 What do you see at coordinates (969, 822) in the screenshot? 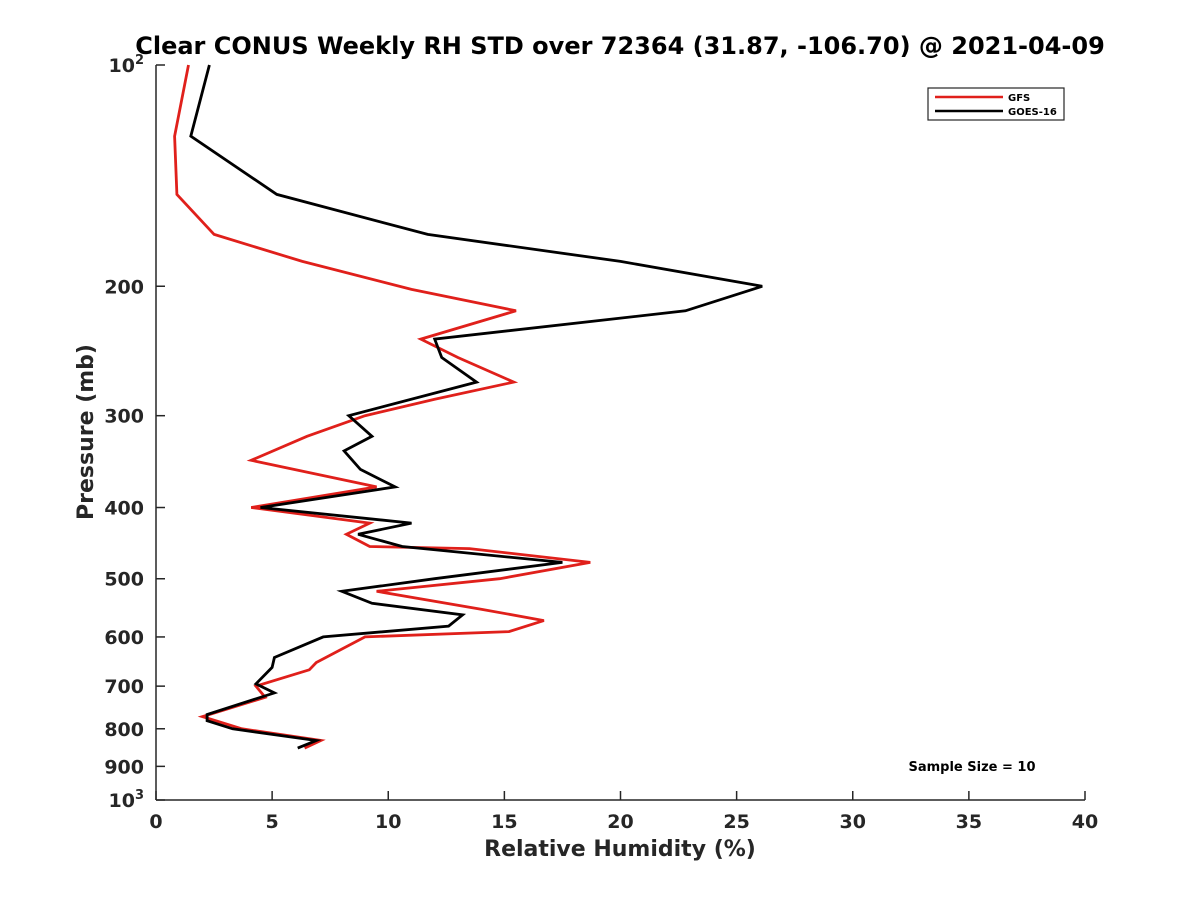
I see `x-tick-label: 35` at bounding box center [969, 822].